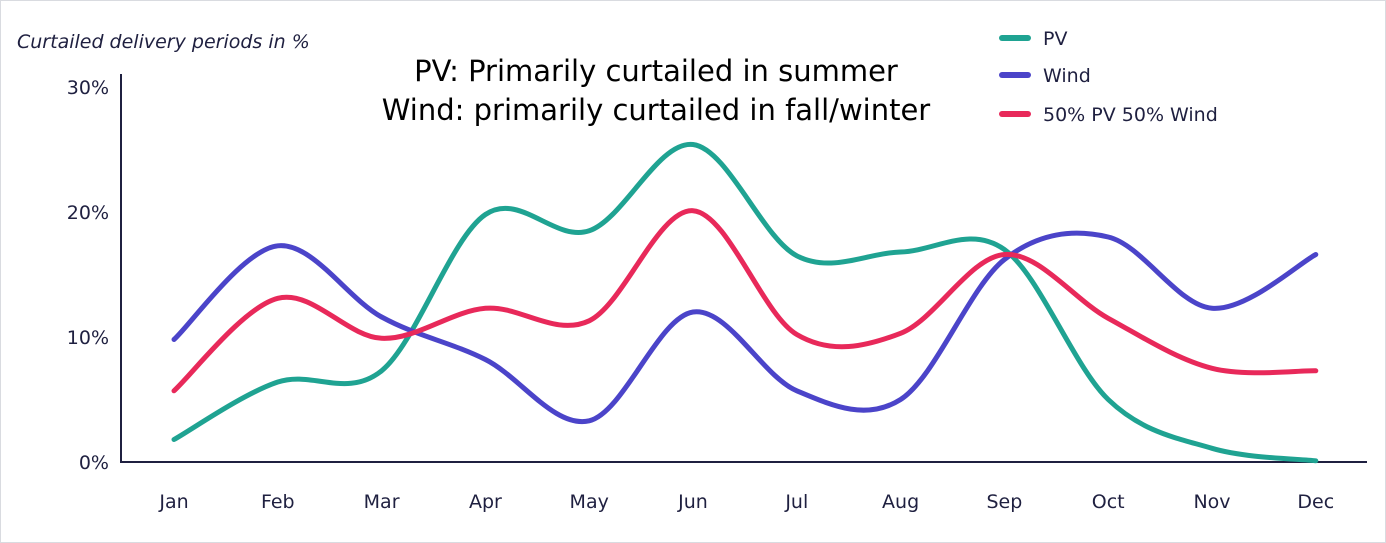 The width and height of the screenshot is (1386, 543). Describe the element at coordinates (900, 502) in the screenshot. I see `x-tick-aug: Aug` at that location.